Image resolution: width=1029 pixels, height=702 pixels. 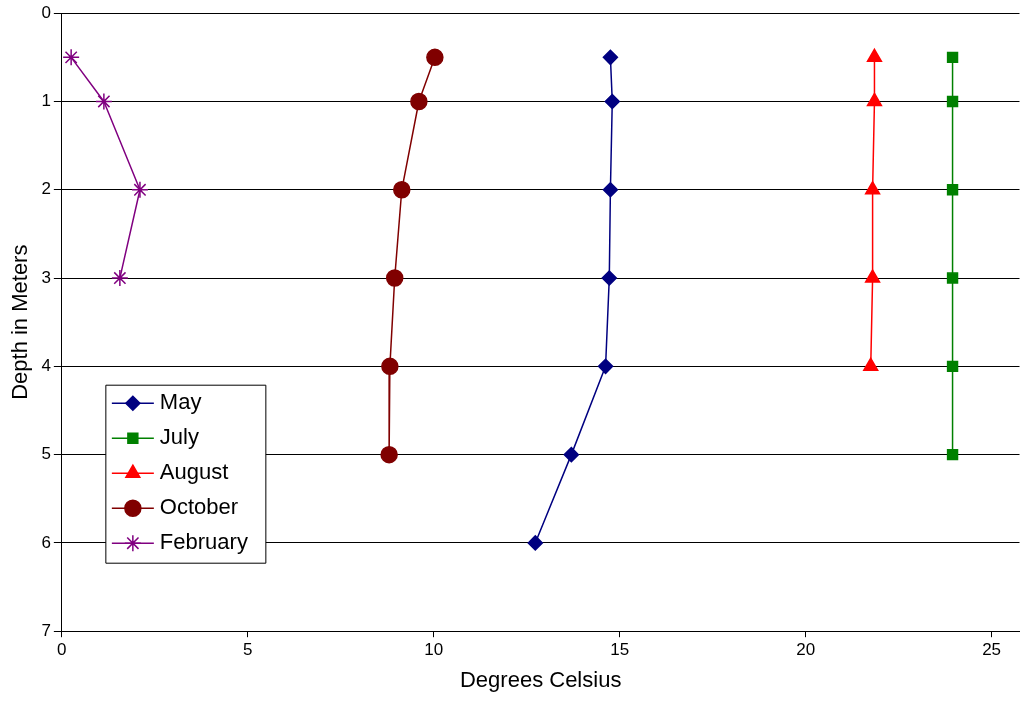 I want to click on x-tick-label: 15, so click(x=620, y=650).